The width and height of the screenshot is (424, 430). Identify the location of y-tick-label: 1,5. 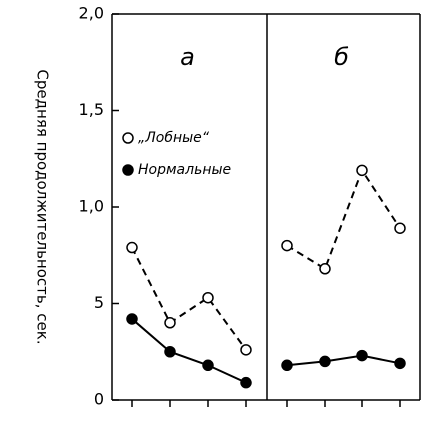
(91, 109).